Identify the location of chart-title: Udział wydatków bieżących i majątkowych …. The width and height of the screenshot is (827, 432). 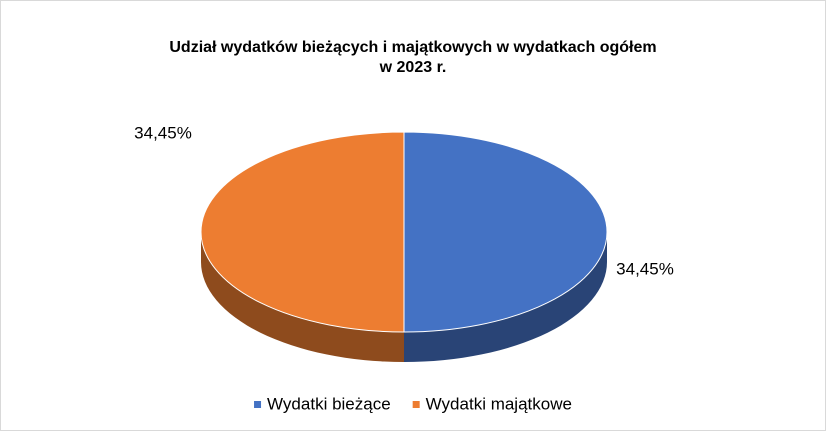
(412, 47).